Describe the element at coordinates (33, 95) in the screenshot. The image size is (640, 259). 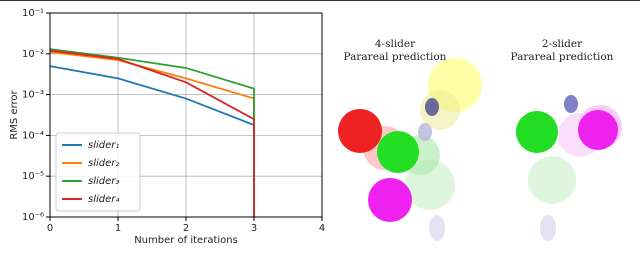
I see `y-tick-label: 10⁻³` at that location.